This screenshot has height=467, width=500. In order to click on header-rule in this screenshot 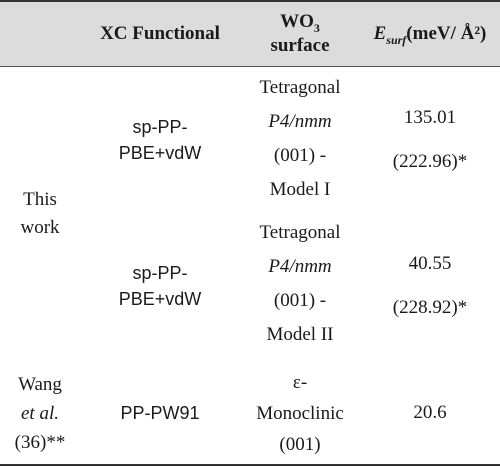, I will do `click(250, 66)`.